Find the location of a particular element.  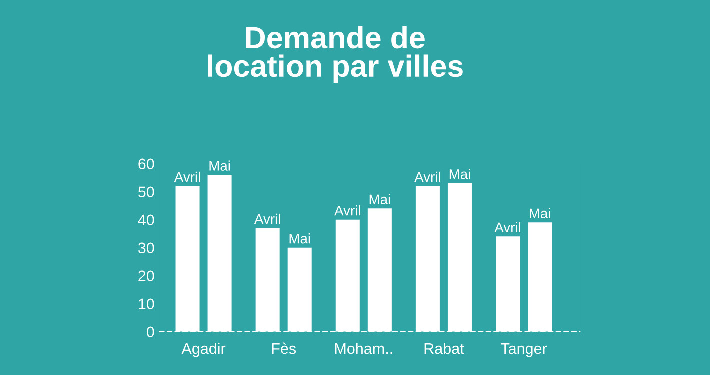

series-label: Avril is located at coordinates (427, 177).